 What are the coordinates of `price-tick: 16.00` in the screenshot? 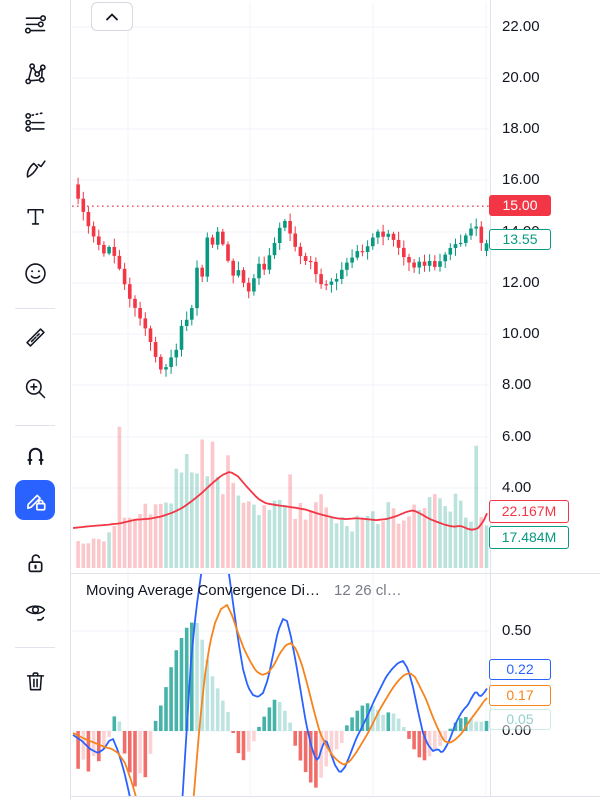 It's located at (521, 179).